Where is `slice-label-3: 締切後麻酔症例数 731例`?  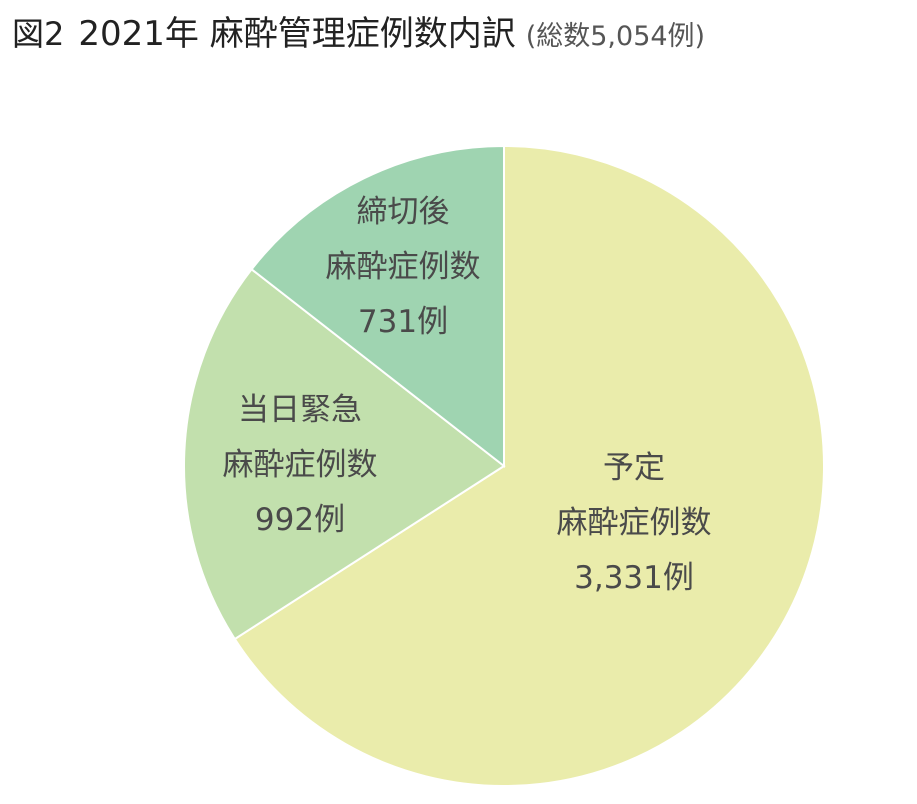
slice-label-3: 締切後麻酔症例数 731例 is located at coordinates (403, 267).